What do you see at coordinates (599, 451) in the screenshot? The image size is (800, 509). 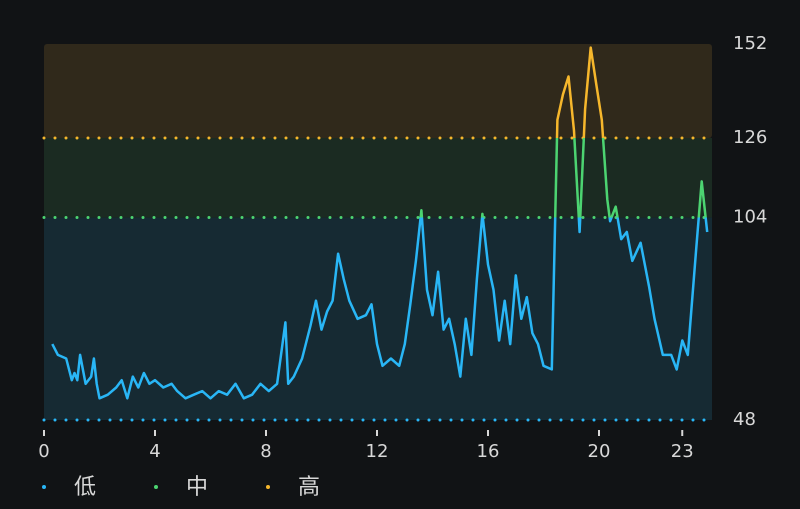 I see `x-tick-label: 20` at bounding box center [599, 451].